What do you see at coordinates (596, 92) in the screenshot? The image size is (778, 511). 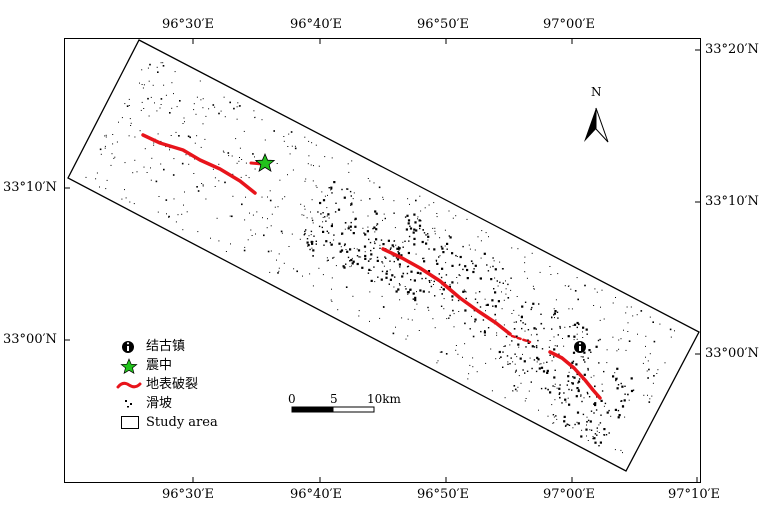 I see `north-label: N` at bounding box center [596, 92].